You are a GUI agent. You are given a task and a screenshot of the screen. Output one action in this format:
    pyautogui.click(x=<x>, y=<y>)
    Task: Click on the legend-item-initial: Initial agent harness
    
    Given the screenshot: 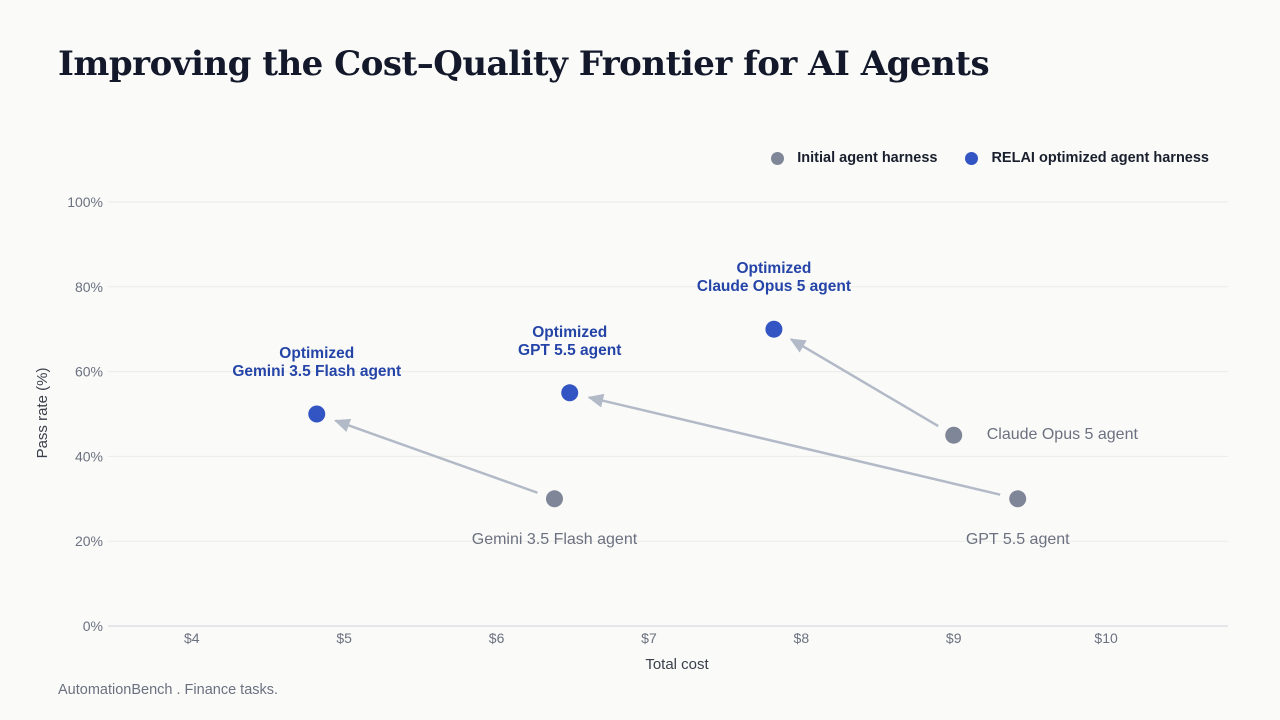 What is the action you would take?
    pyautogui.click(x=854, y=158)
    